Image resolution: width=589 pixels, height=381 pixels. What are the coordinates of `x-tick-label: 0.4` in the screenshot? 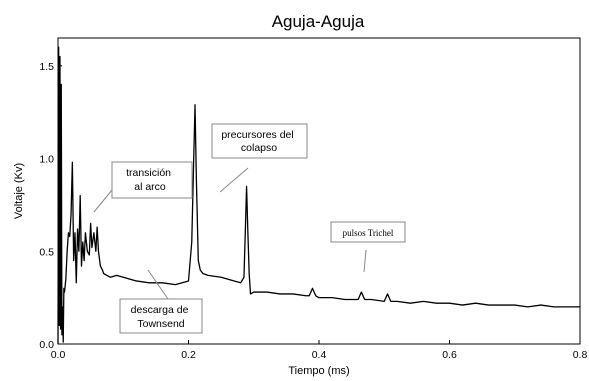 It's located at (319, 355).